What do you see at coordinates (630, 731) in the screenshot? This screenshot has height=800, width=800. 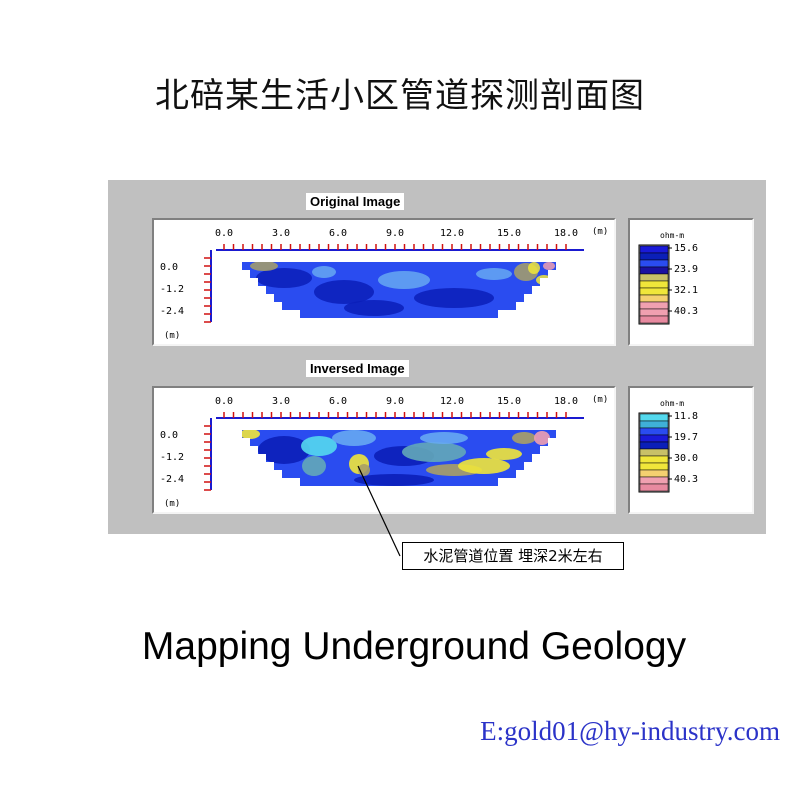 I see `contact-email: E:gold01@hy-industry.com` at bounding box center [630, 731].